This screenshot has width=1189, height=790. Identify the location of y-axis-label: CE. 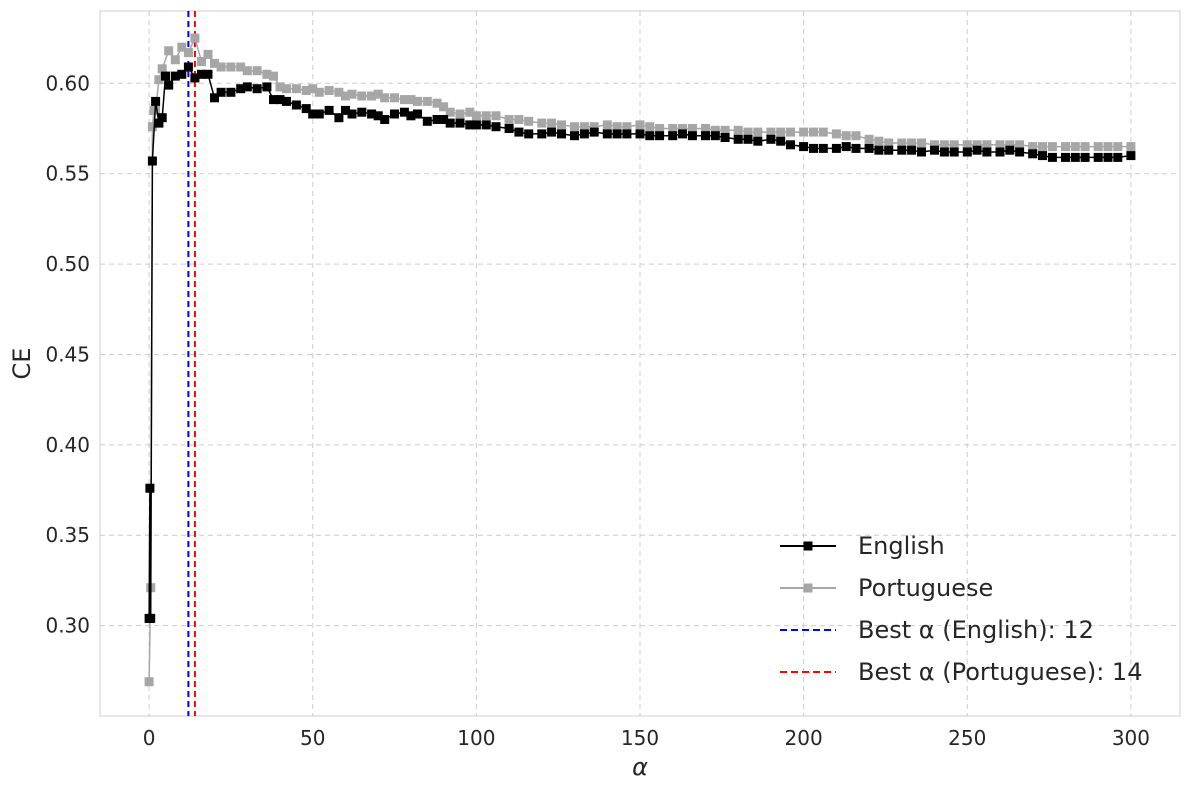
(22, 364).